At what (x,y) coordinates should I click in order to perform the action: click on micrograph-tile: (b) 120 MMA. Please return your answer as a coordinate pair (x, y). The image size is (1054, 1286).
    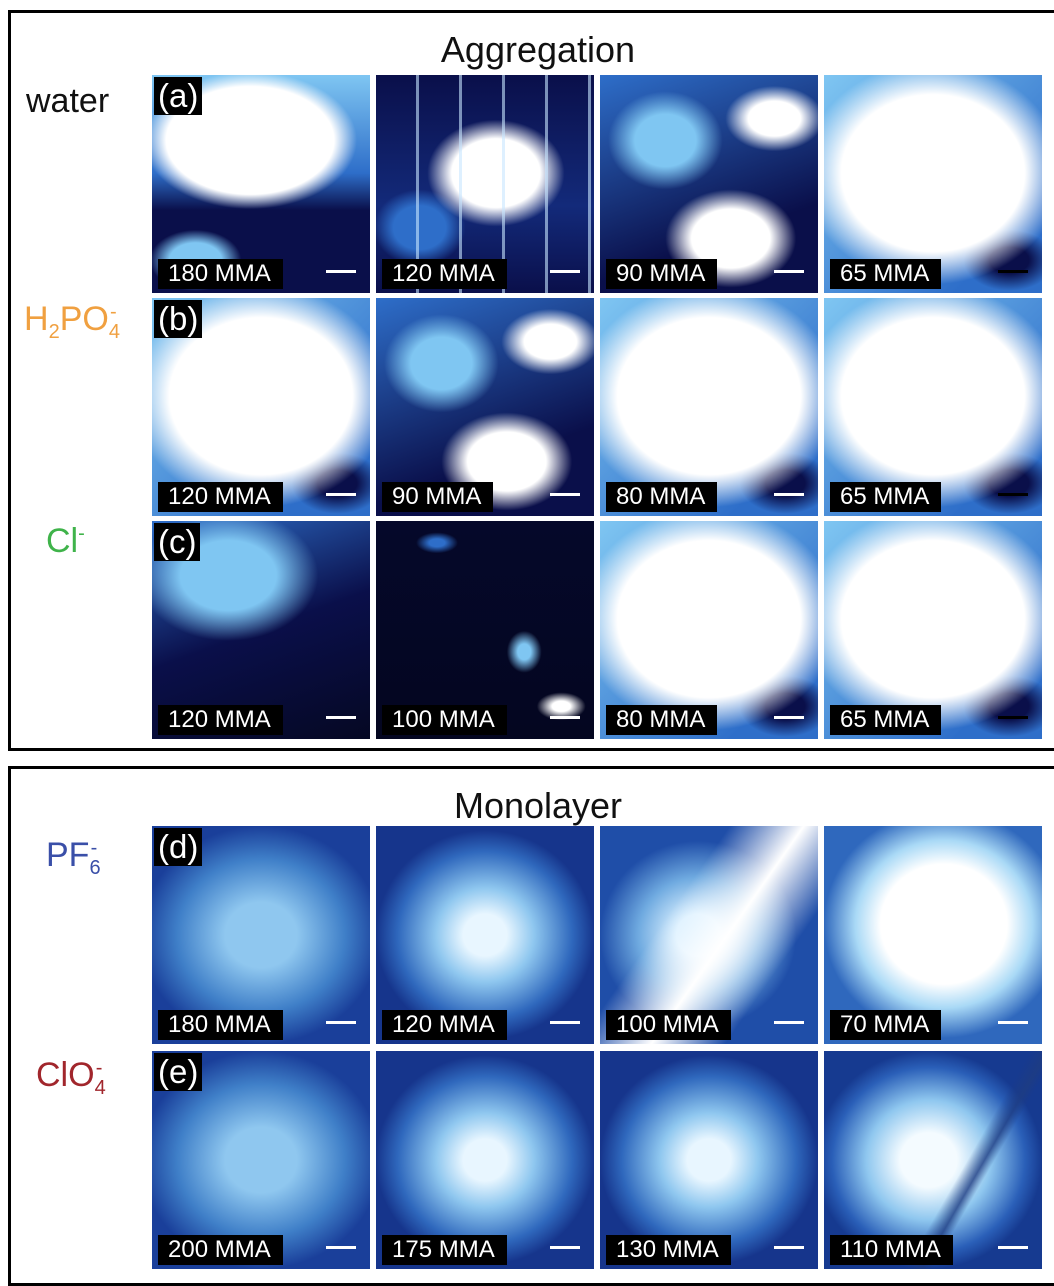
    Looking at the image, I should click on (261, 407).